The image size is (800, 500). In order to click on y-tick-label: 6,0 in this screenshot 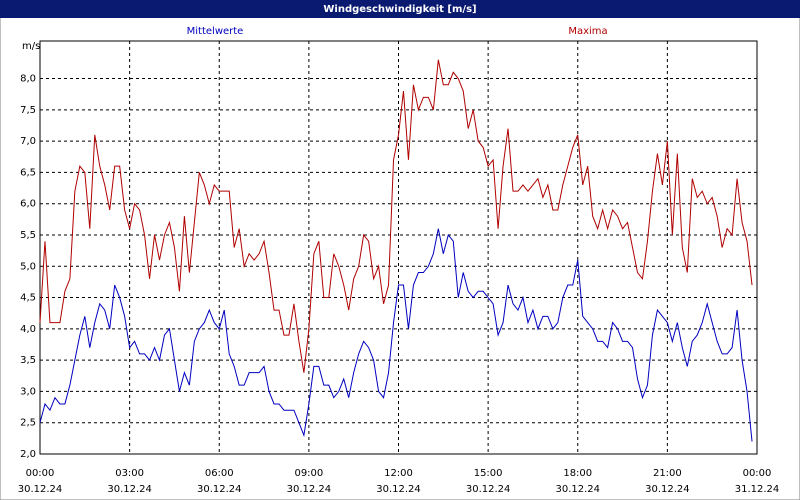, I will do `click(28, 204)`.